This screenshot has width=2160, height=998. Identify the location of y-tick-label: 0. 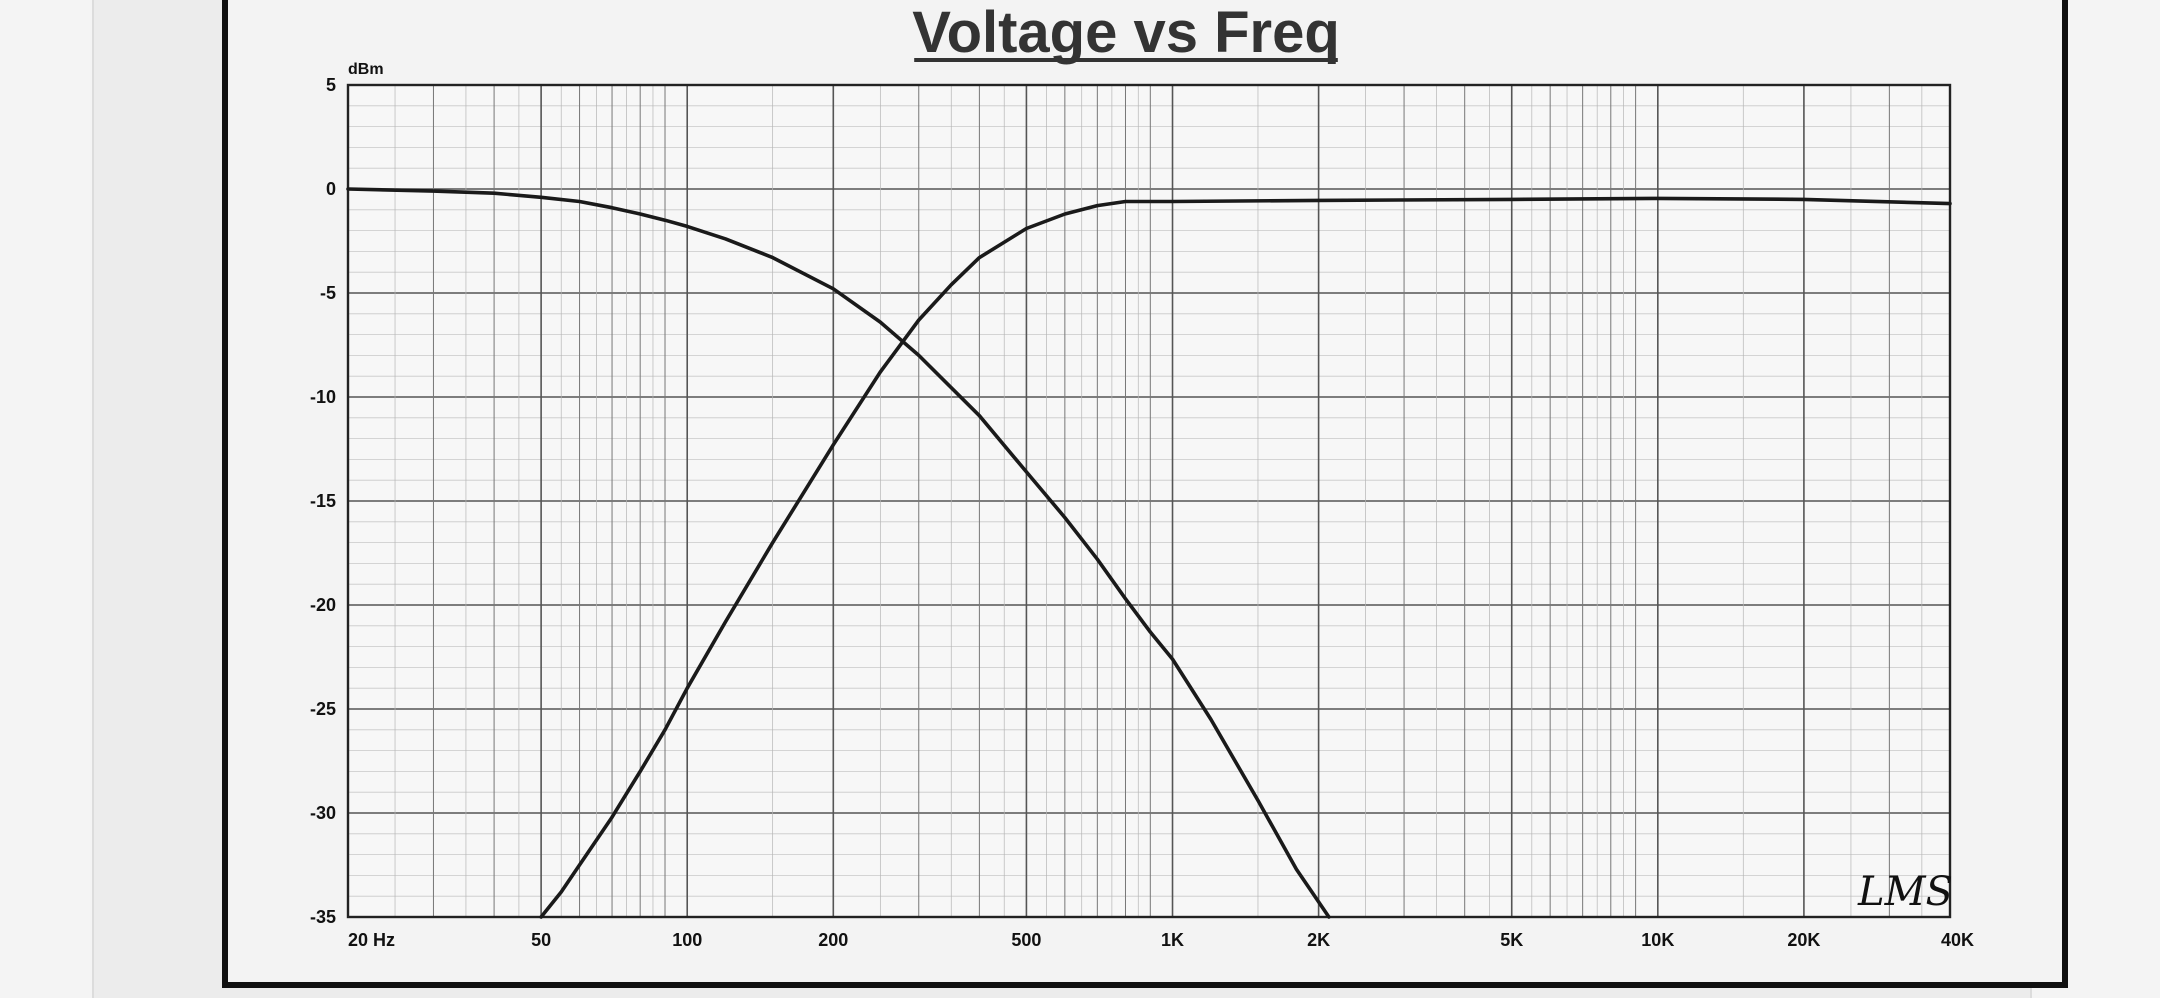
(331, 189).